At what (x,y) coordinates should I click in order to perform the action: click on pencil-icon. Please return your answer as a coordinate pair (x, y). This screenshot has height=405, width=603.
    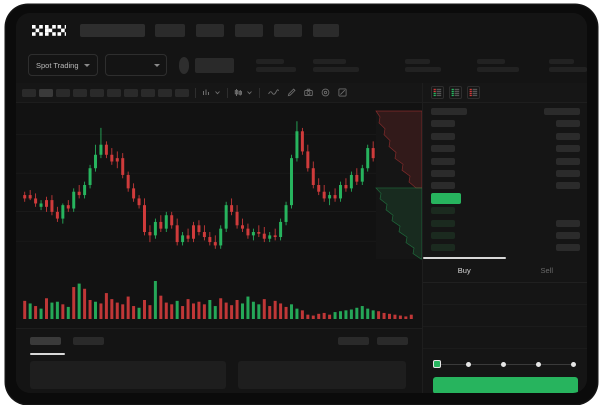
    Looking at the image, I should click on (291, 92).